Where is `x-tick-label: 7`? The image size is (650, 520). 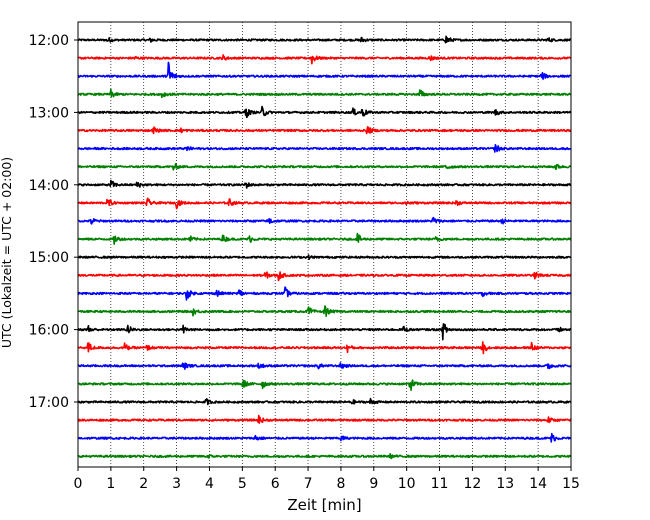
x-tick-label: 7 is located at coordinates (308, 484).